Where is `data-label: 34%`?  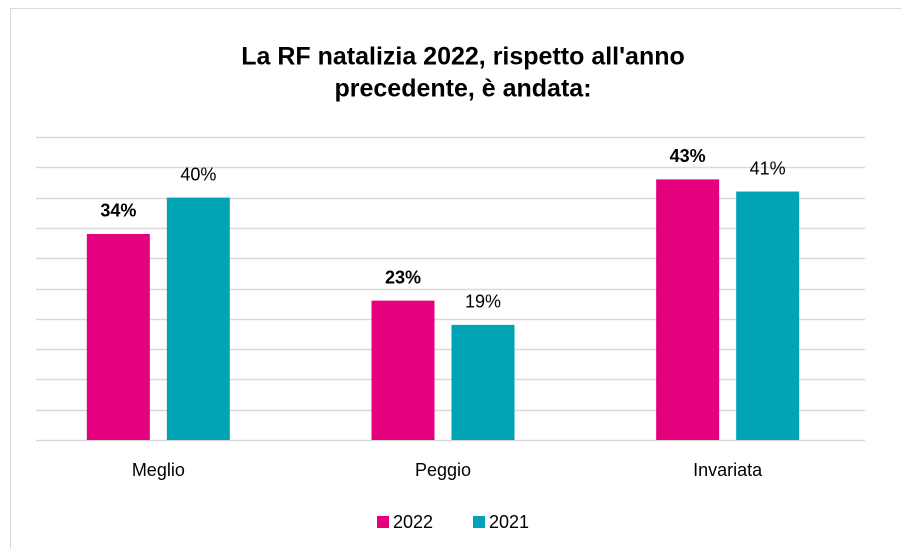
data-label: 34% is located at coordinates (118, 211).